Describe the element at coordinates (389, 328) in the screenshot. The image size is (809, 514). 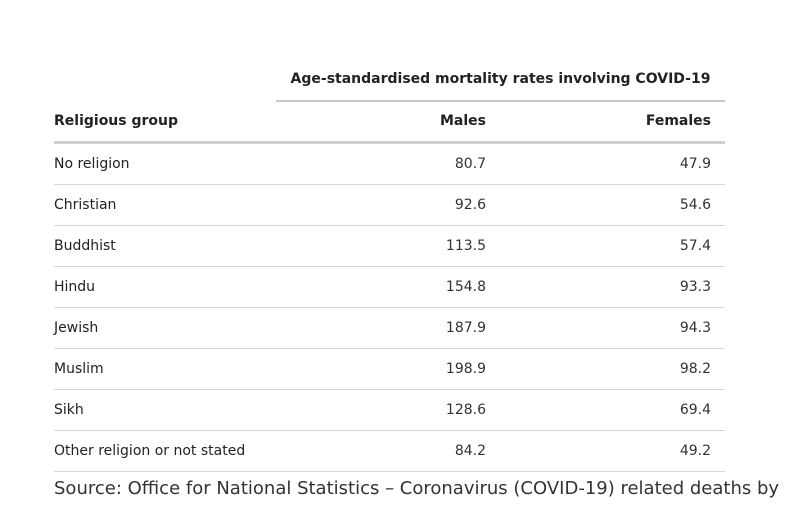
I see `table-row: Jewish 187.9 94.3` at that location.